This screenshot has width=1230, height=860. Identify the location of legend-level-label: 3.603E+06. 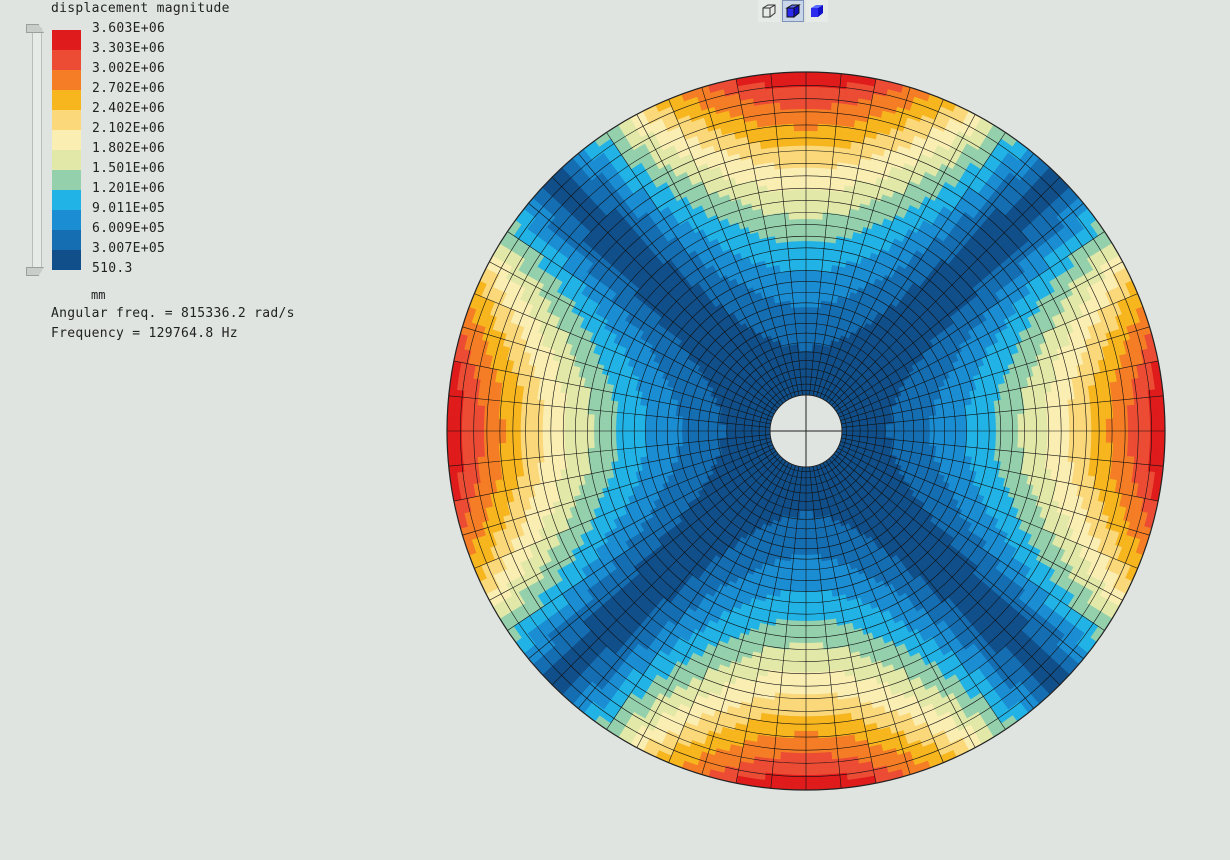
(129, 28).